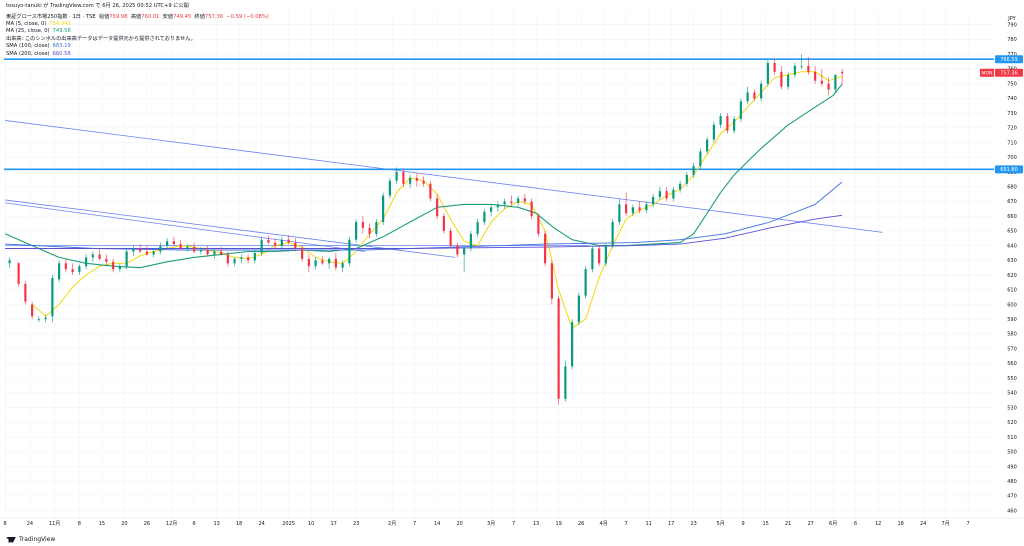  I want to click on time-tick-label: 4月, so click(604, 524).